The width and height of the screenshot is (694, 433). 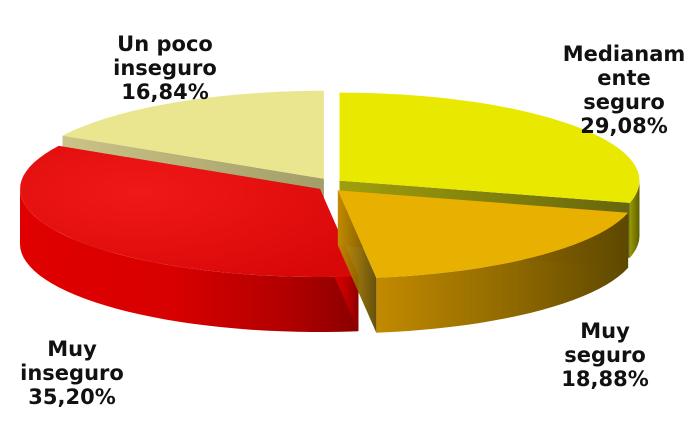 I want to click on label-medianamente-seguro: Medianam ente seguro 29,08%, so click(x=624, y=90).